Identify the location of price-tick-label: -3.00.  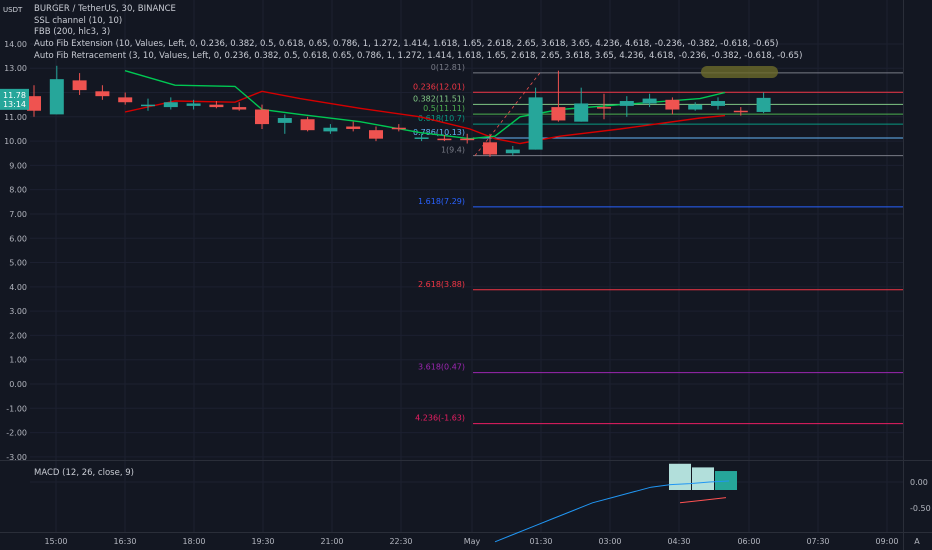
(16, 457).